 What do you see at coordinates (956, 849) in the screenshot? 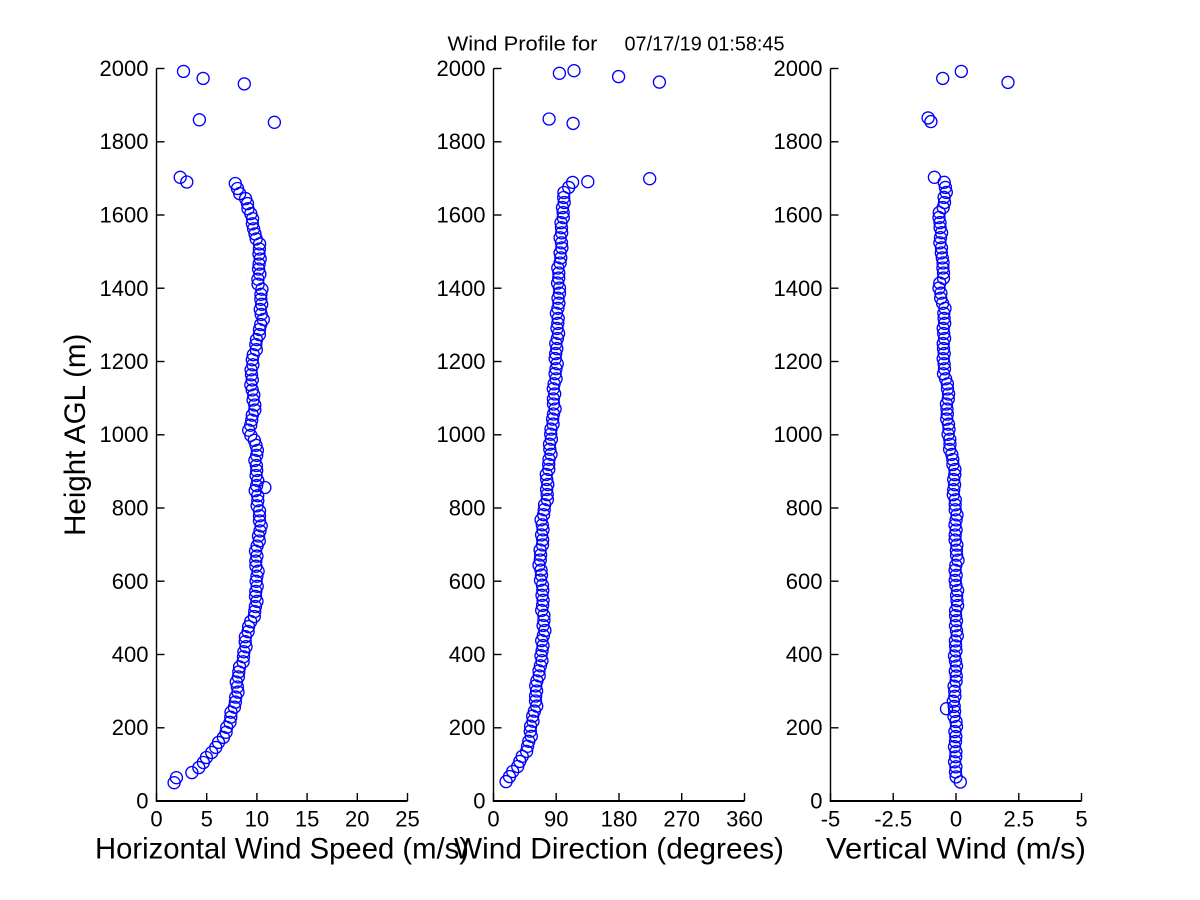
I see `svg-text: Vertical Wind (m/s)` at bounding box center [956, 849].